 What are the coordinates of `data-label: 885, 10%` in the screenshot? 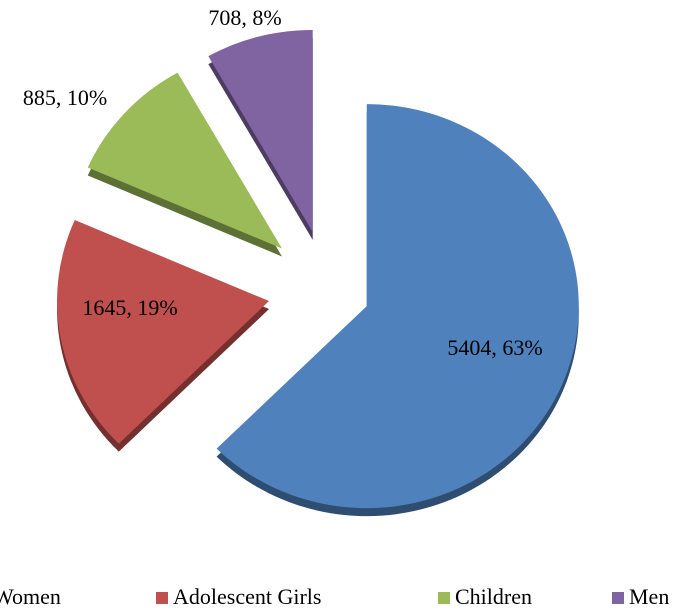 It's located at (65, 97).